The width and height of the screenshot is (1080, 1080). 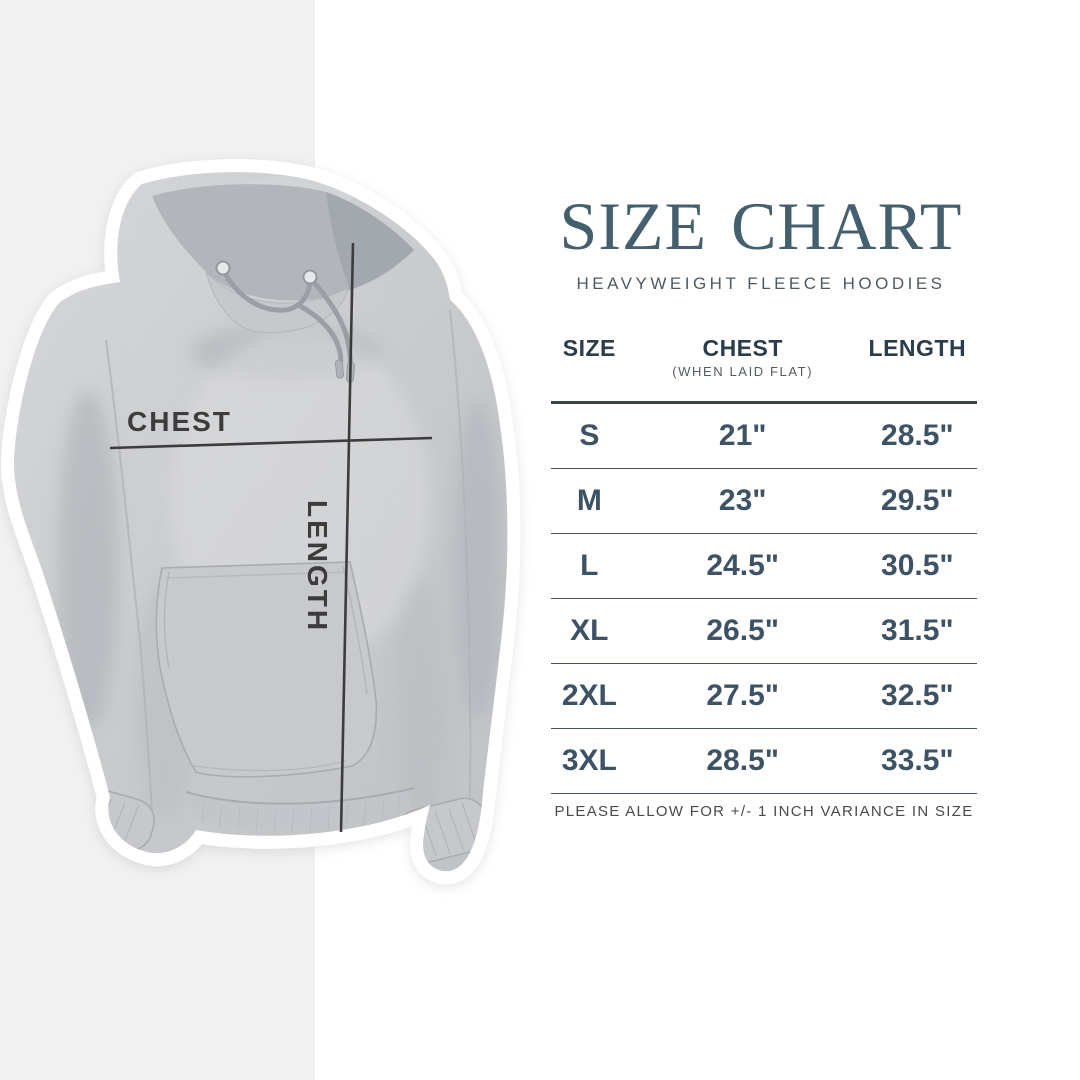 I want to click on eyelet-left, so click(x=223, y=268).